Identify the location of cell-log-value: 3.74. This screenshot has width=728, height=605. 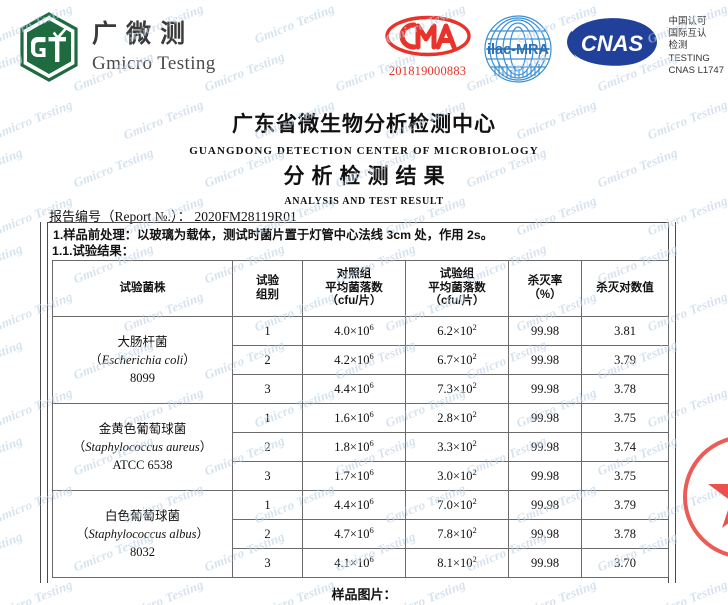
(625, 447).